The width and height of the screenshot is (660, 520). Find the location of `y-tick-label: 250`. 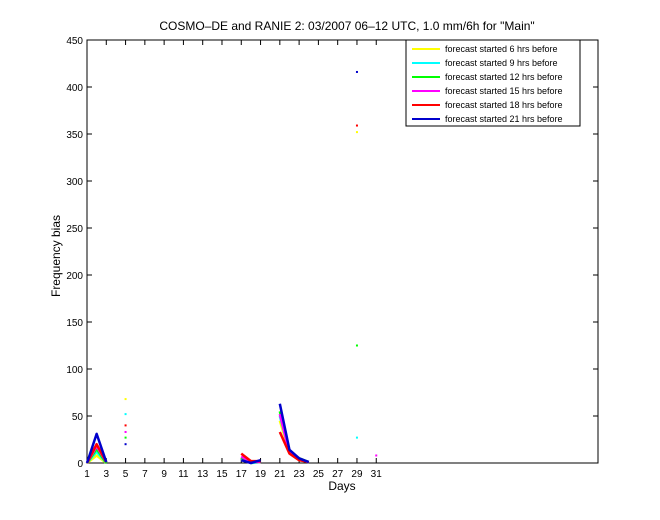

y-tick-label: 250 is located at coordinates (74, 229).